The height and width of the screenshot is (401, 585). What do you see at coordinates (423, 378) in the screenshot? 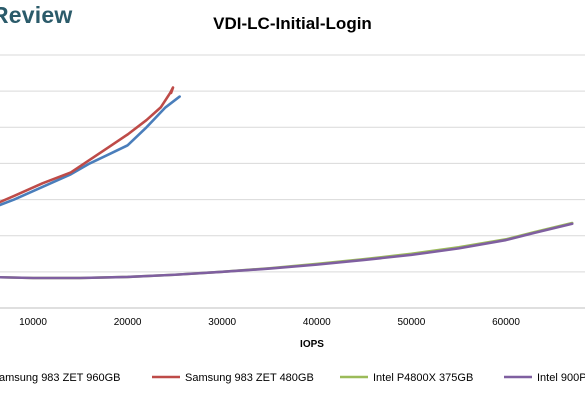
I see `legend-label: Intel P4800X 375GB` at bounding box center [423, 378].